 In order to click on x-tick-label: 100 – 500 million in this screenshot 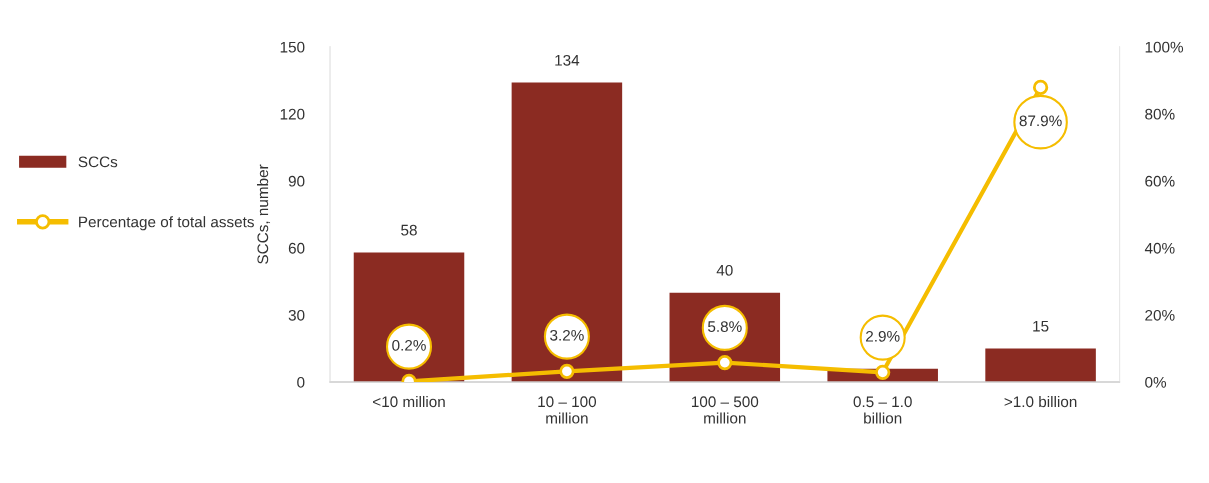, I will do `click(725, 410)`.